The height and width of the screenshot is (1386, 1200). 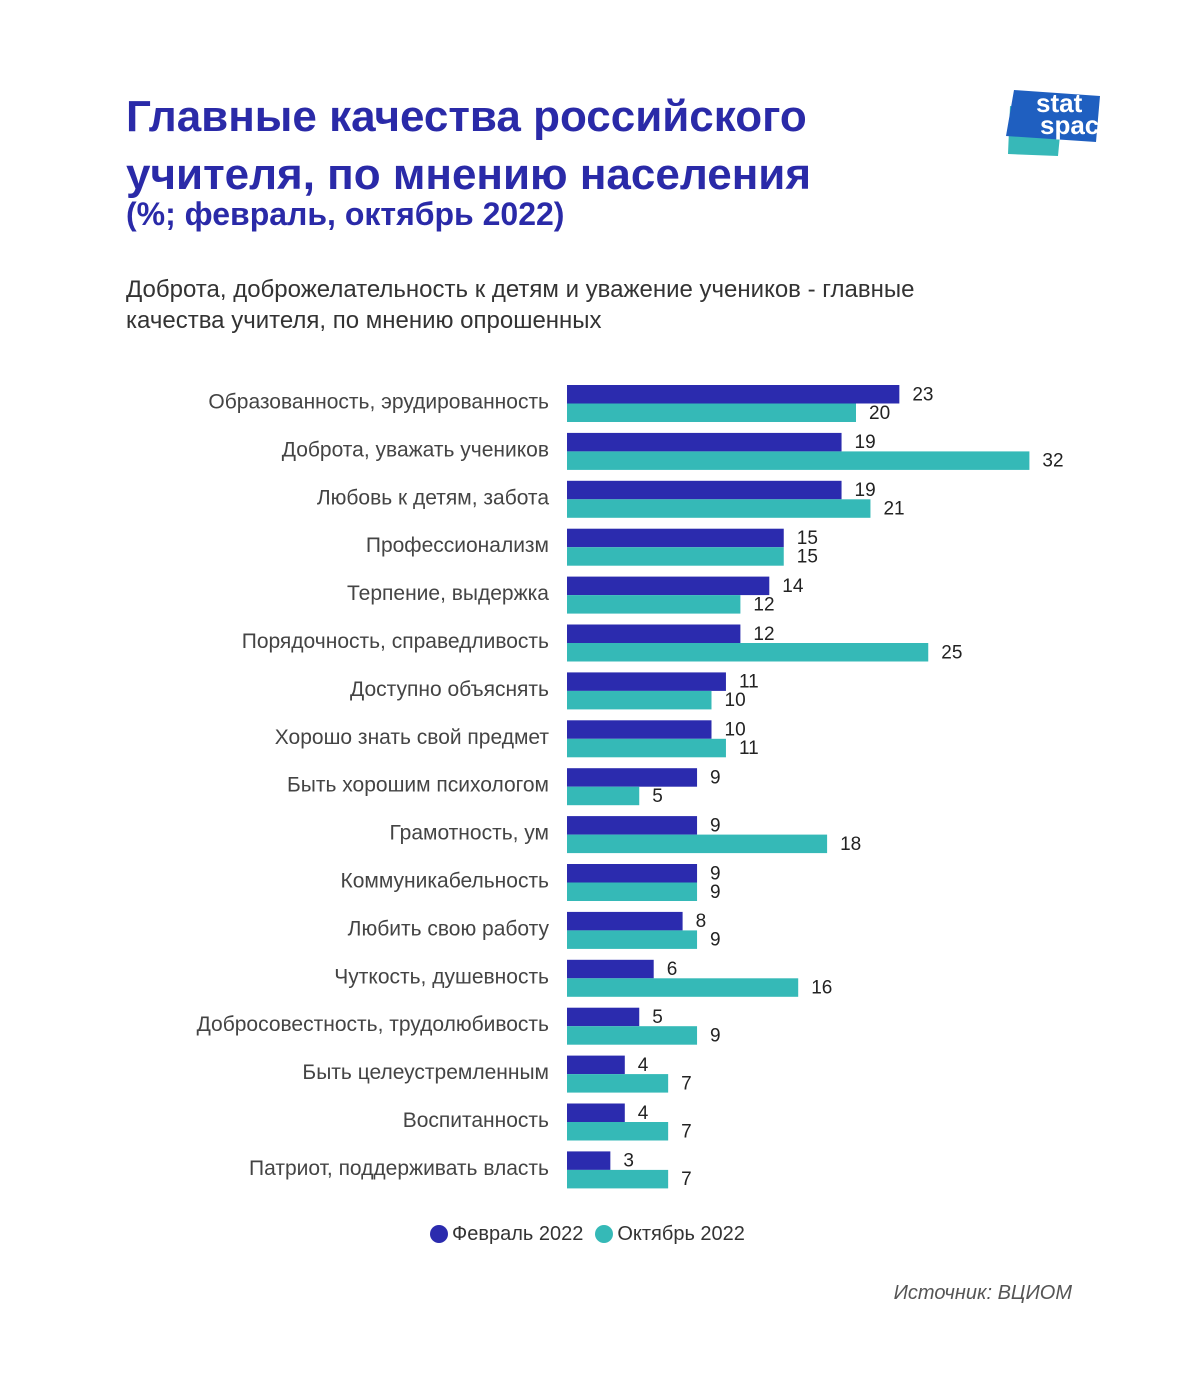 What do you see at coordinates (735, 700) in the screenshot?
I see `value-label-oct: 10` at bounding box center [735, 700].